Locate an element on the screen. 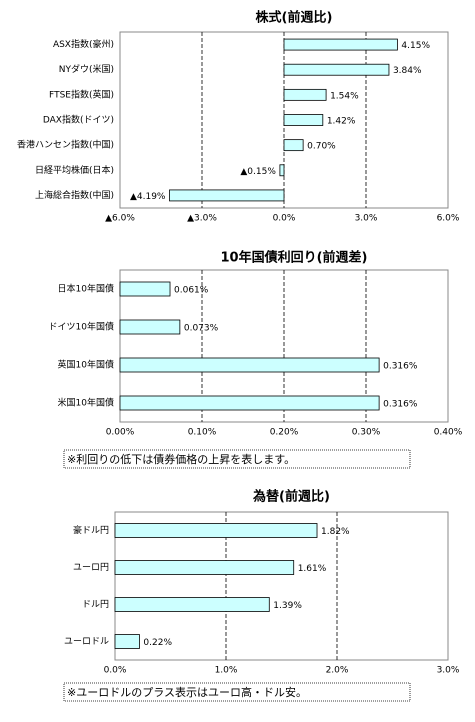 The height and width of the screenshot is (722, 475). x-tick-label: 2.0% is located at coordinates (337, 671).